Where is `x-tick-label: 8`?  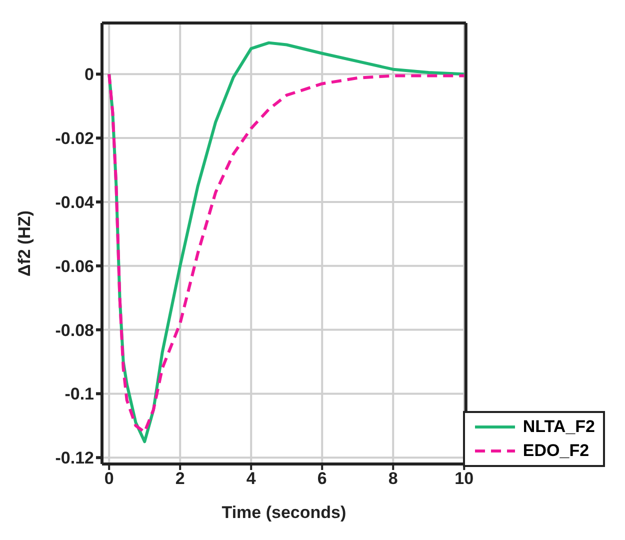 x-tick-label: 8 is located at coordinates (393, 478).